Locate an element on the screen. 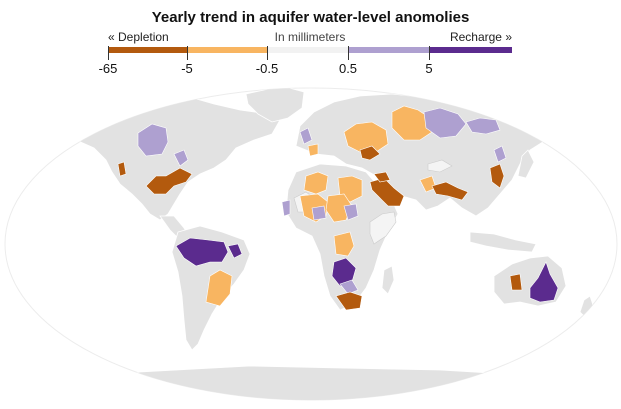 This screenshot has width=621, height=409. region-north-africa-west is located at coordinates (316, 183).